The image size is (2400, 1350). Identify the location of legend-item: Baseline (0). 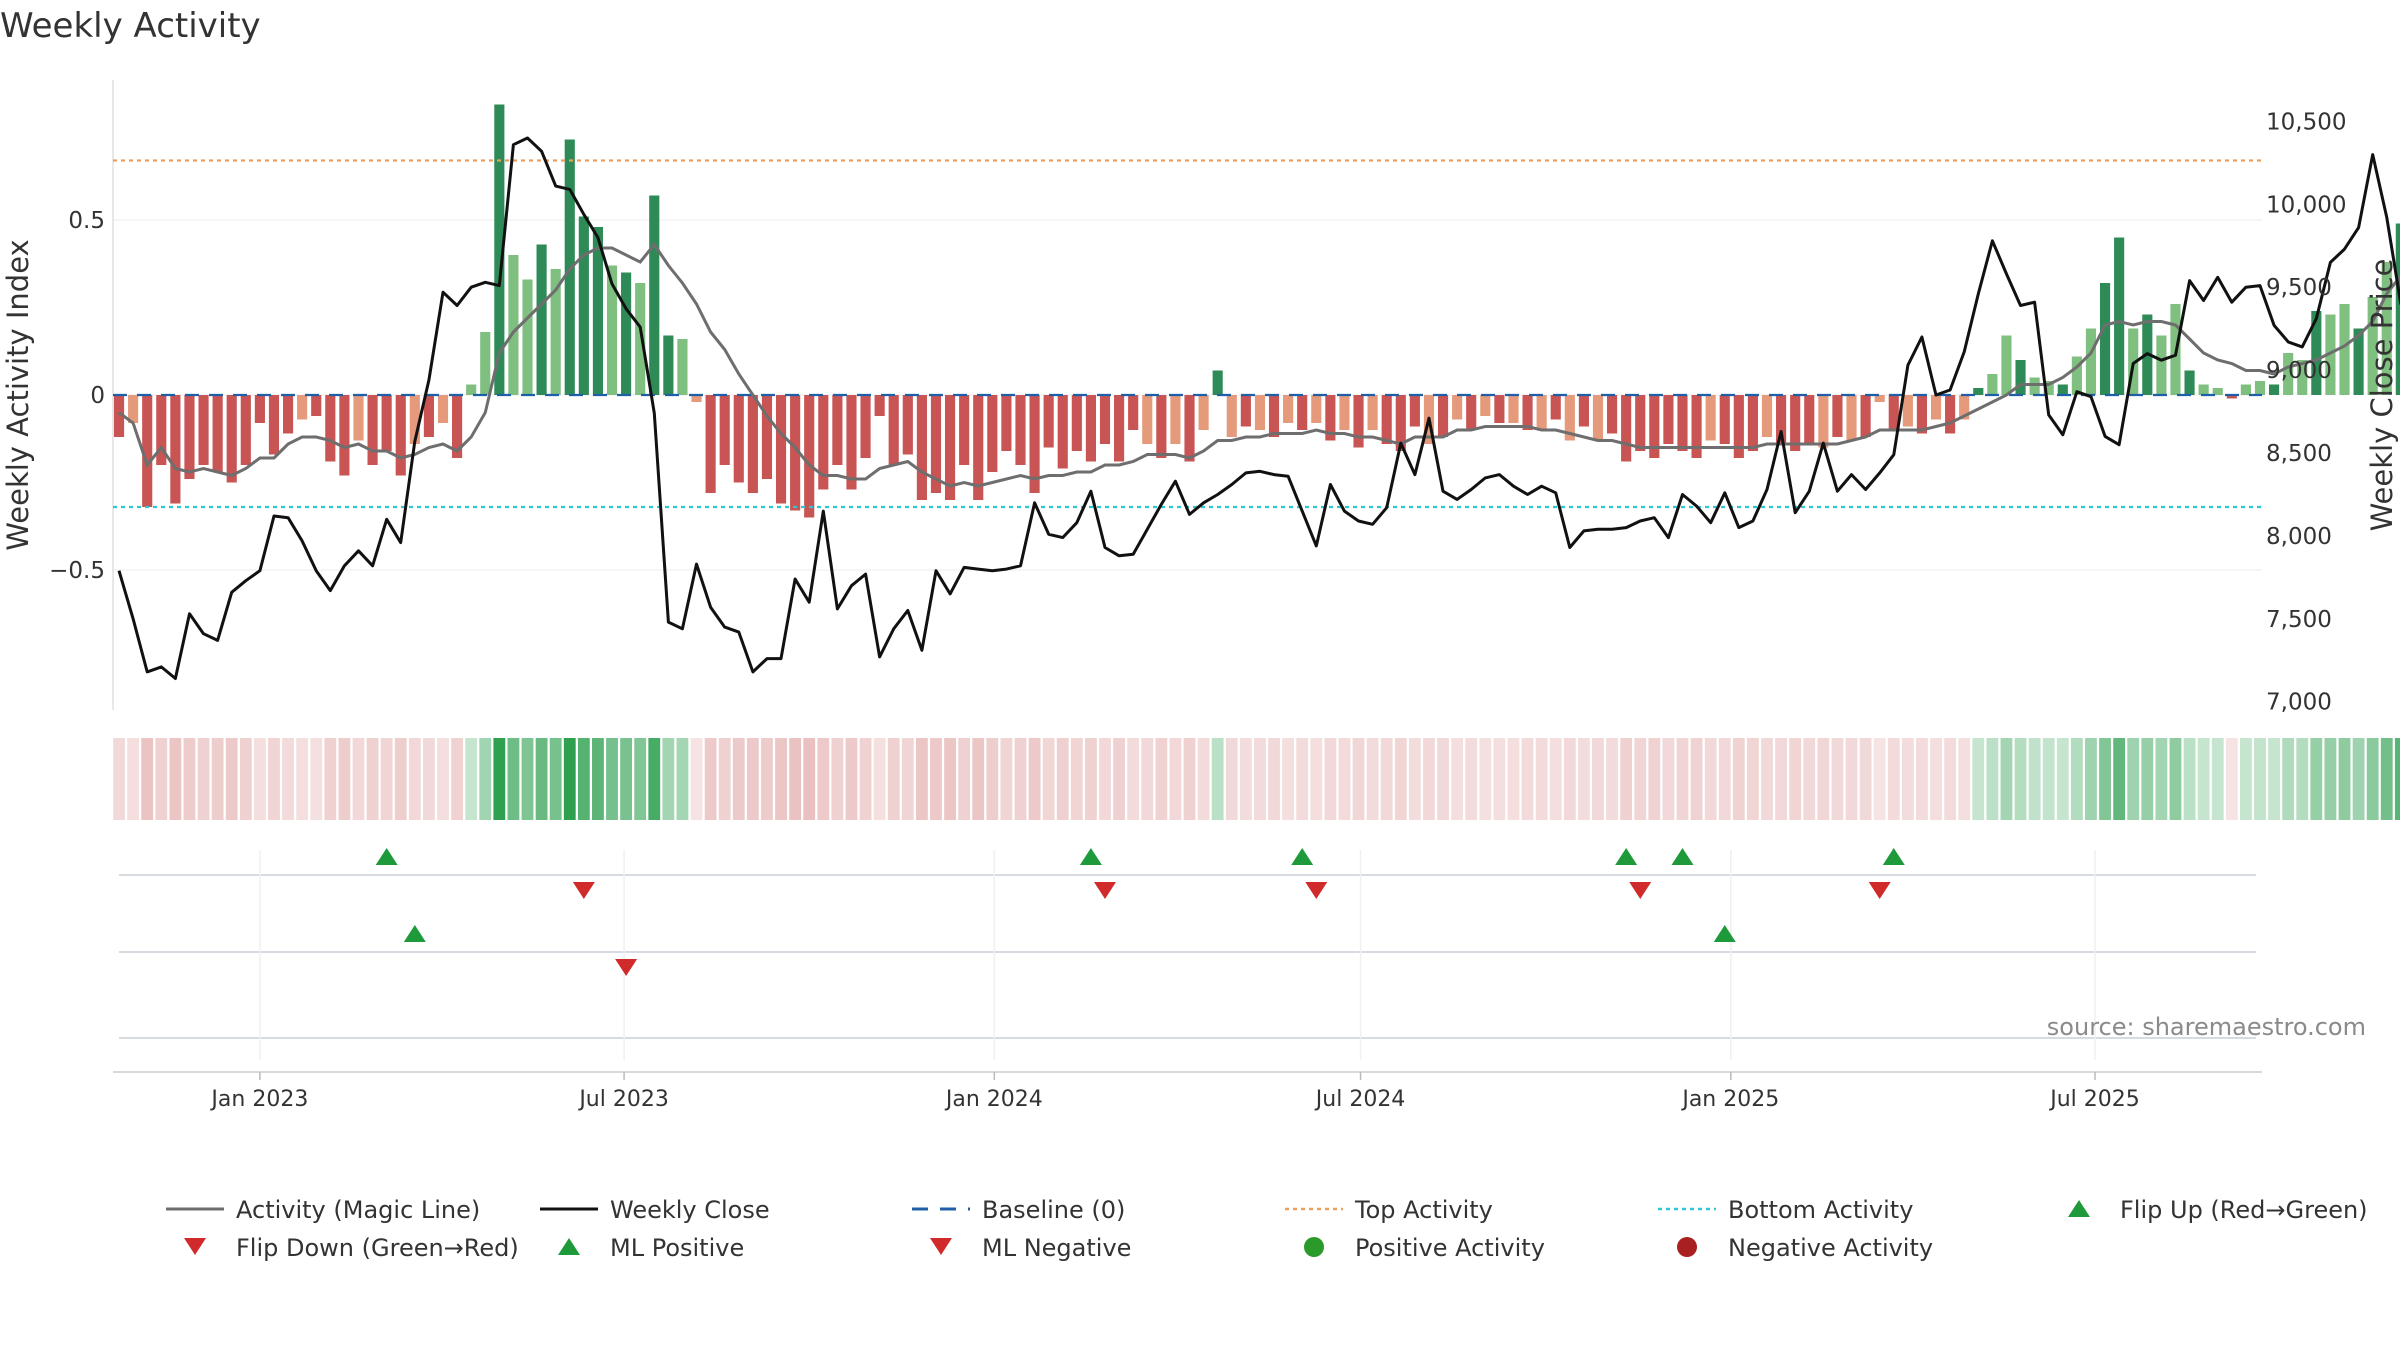
(1018, 1210).